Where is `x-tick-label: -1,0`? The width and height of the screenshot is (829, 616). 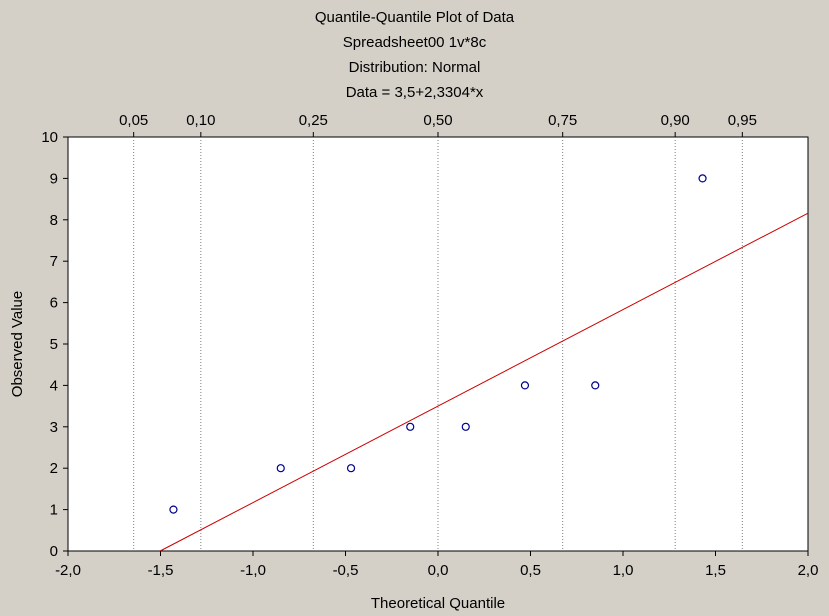
x-tick-label: -1,0 is located at coordinates (253, 570).